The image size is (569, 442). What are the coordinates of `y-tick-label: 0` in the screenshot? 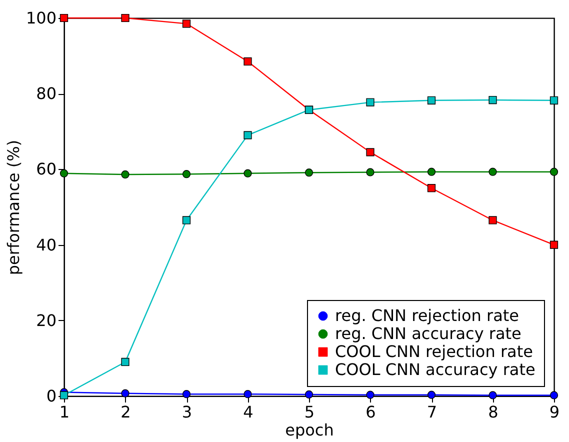 It's located at (51, 396).